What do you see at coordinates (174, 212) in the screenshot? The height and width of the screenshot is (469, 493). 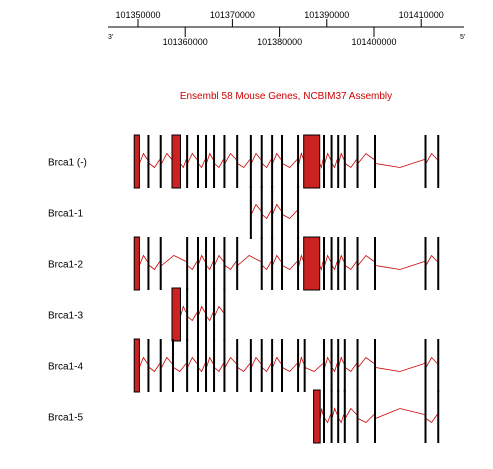 I see `transcript-track: Brca1-1` at bounding box center [174, 212].